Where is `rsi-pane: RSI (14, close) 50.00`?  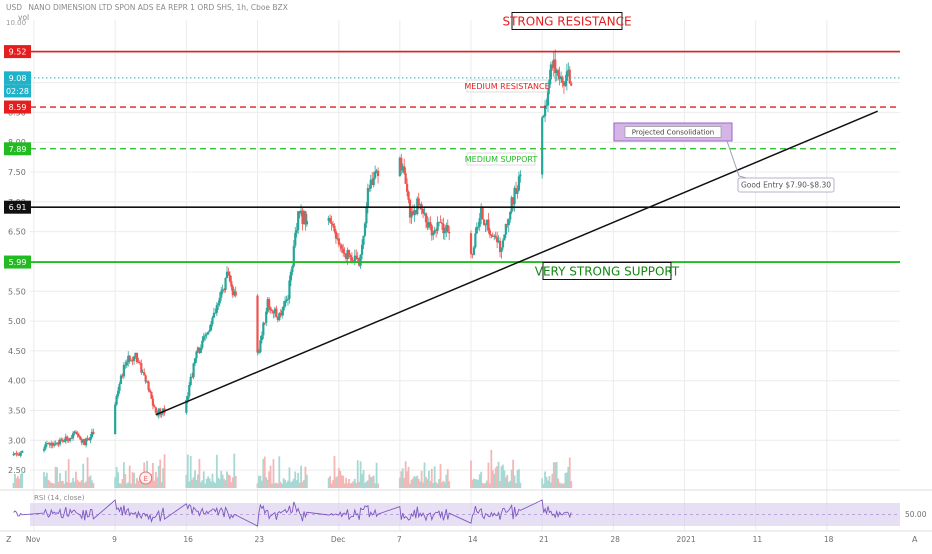
rsi-pane: RSI (14, close) 50.00 is located at coordinates (466, 508).